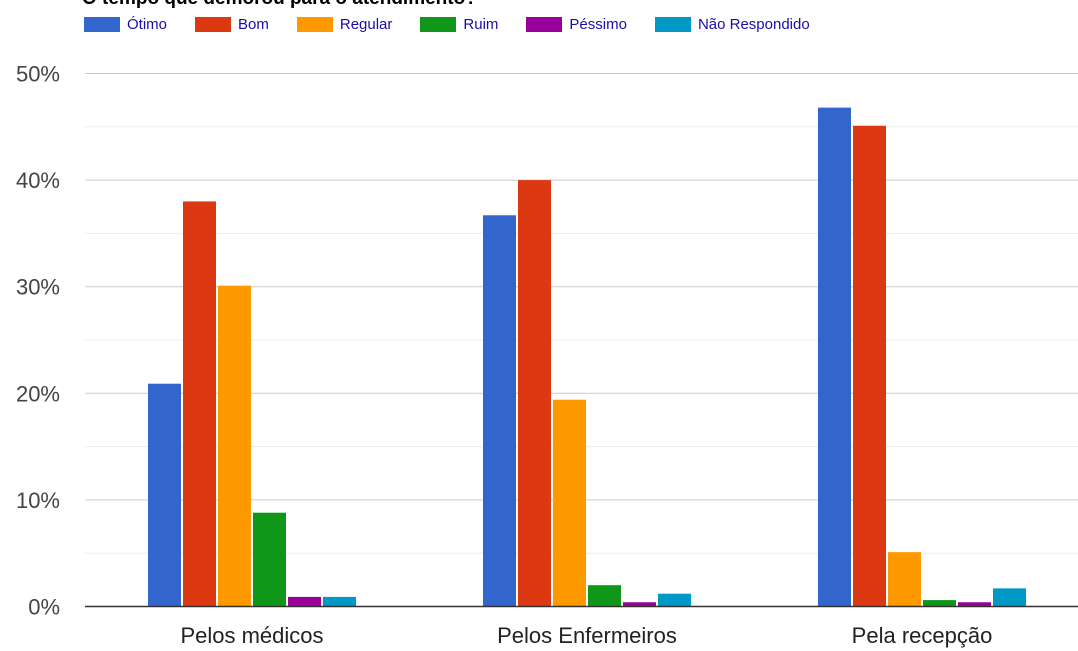 The image size is (1078, 651). I want to click on legend-label: Péssimo, so click(598, 24).